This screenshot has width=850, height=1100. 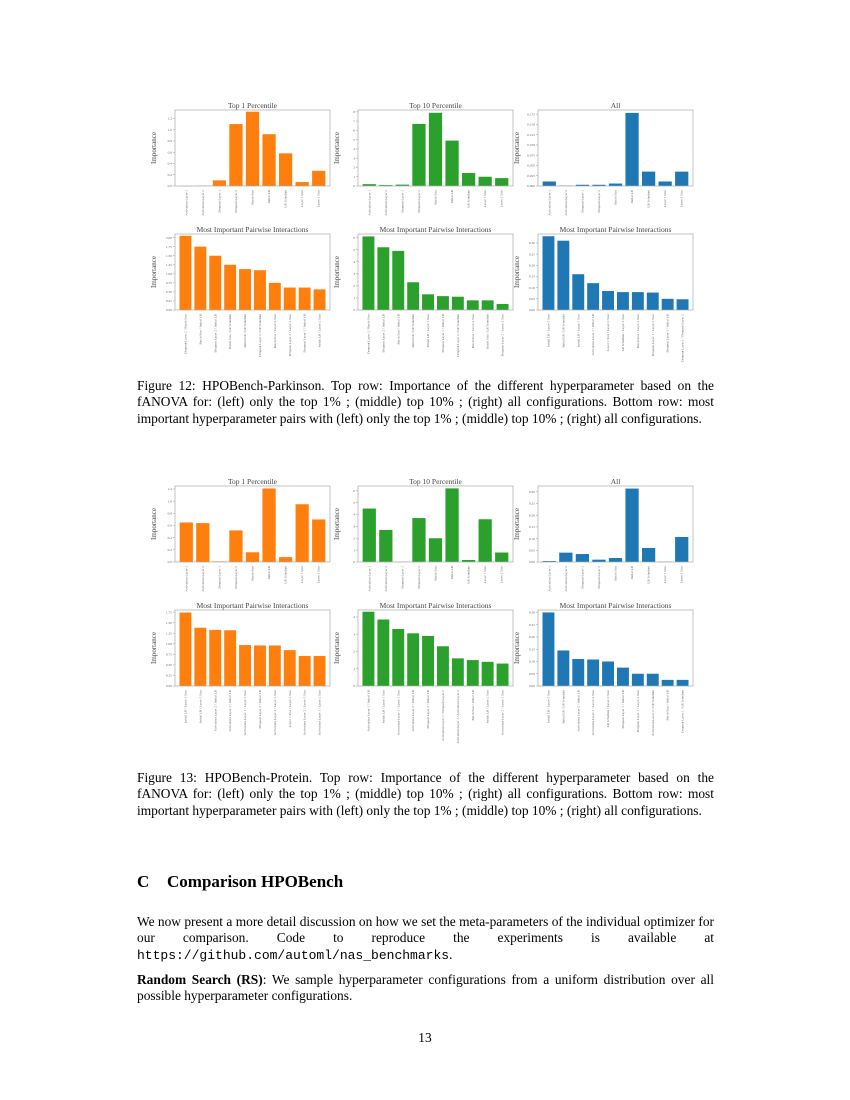 What do you see at coordinates (473, 704) in the screenshot?
I see `x-tick-label: Batch Size / Initial LR` at bounding box center [473, 704].